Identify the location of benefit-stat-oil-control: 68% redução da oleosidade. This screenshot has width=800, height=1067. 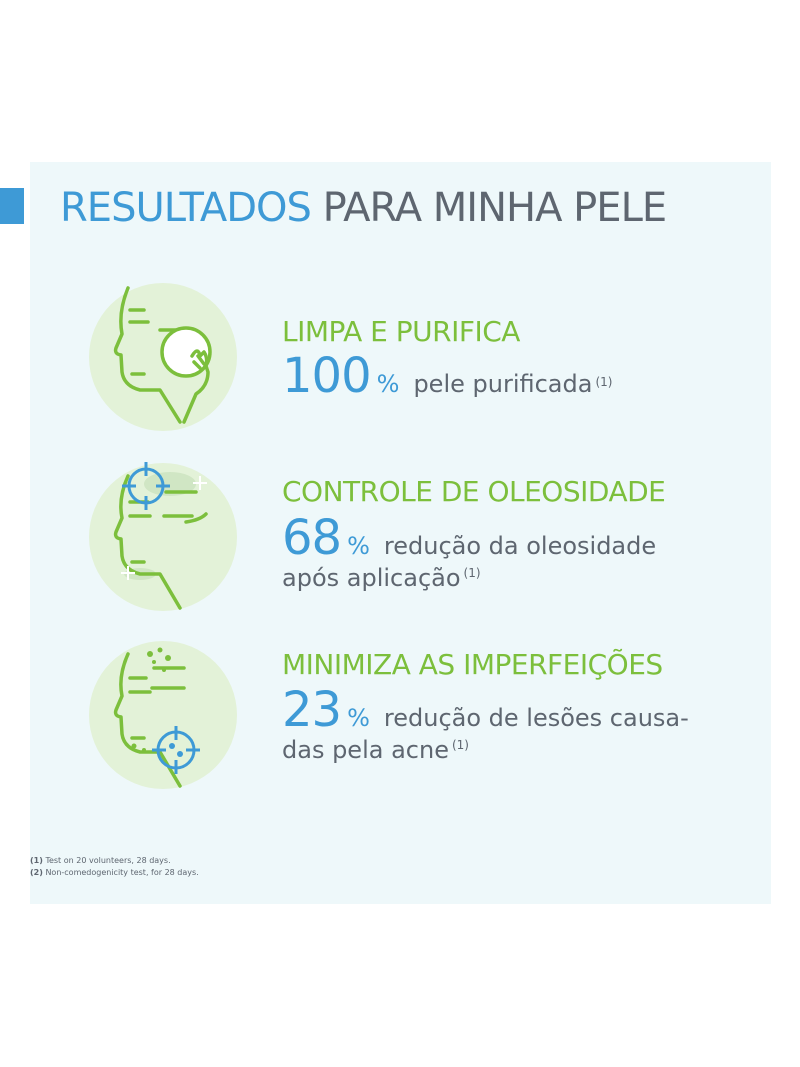
(469, 538).